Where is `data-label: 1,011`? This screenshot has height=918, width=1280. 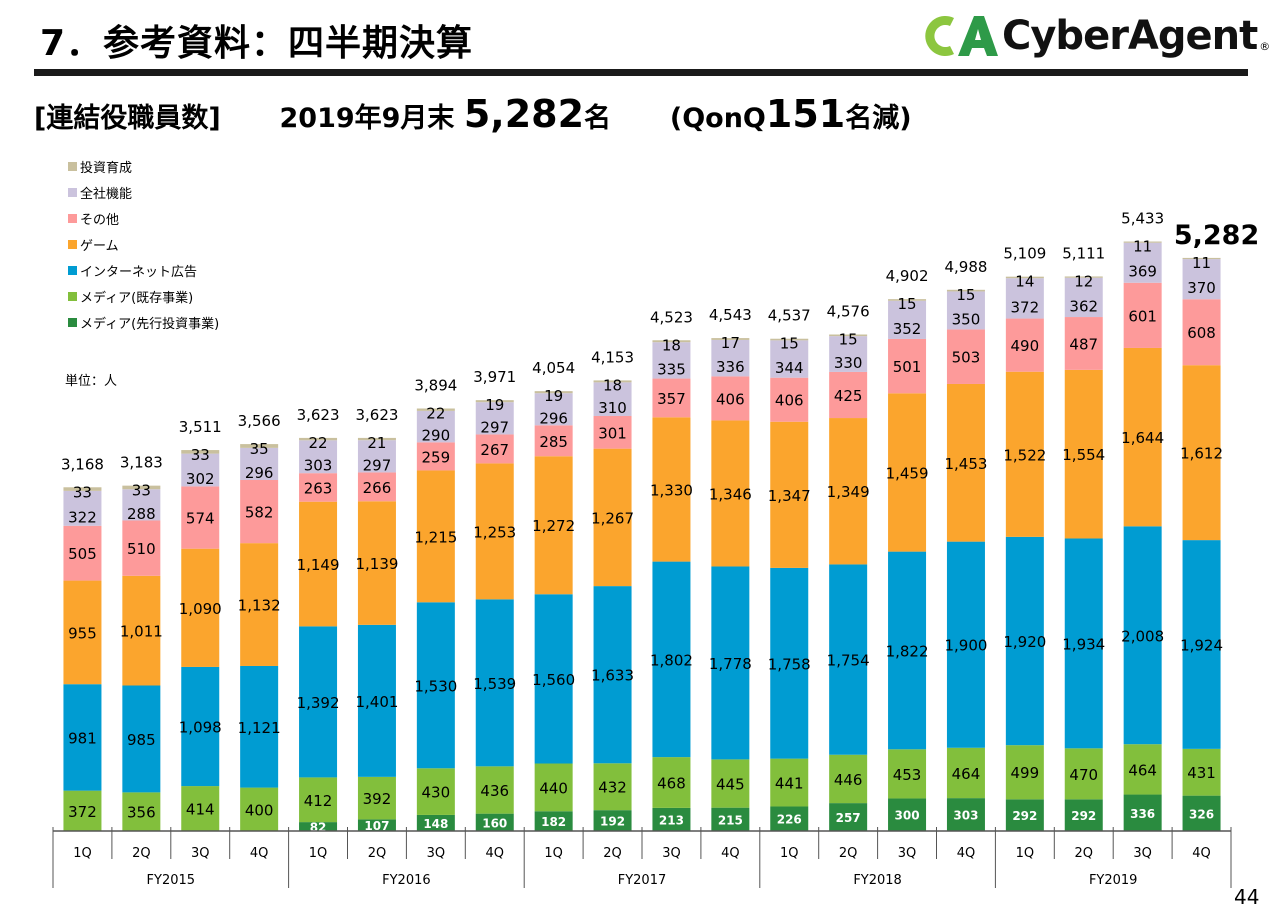
data-label: 1,011 is located at coordinates (141, 632).